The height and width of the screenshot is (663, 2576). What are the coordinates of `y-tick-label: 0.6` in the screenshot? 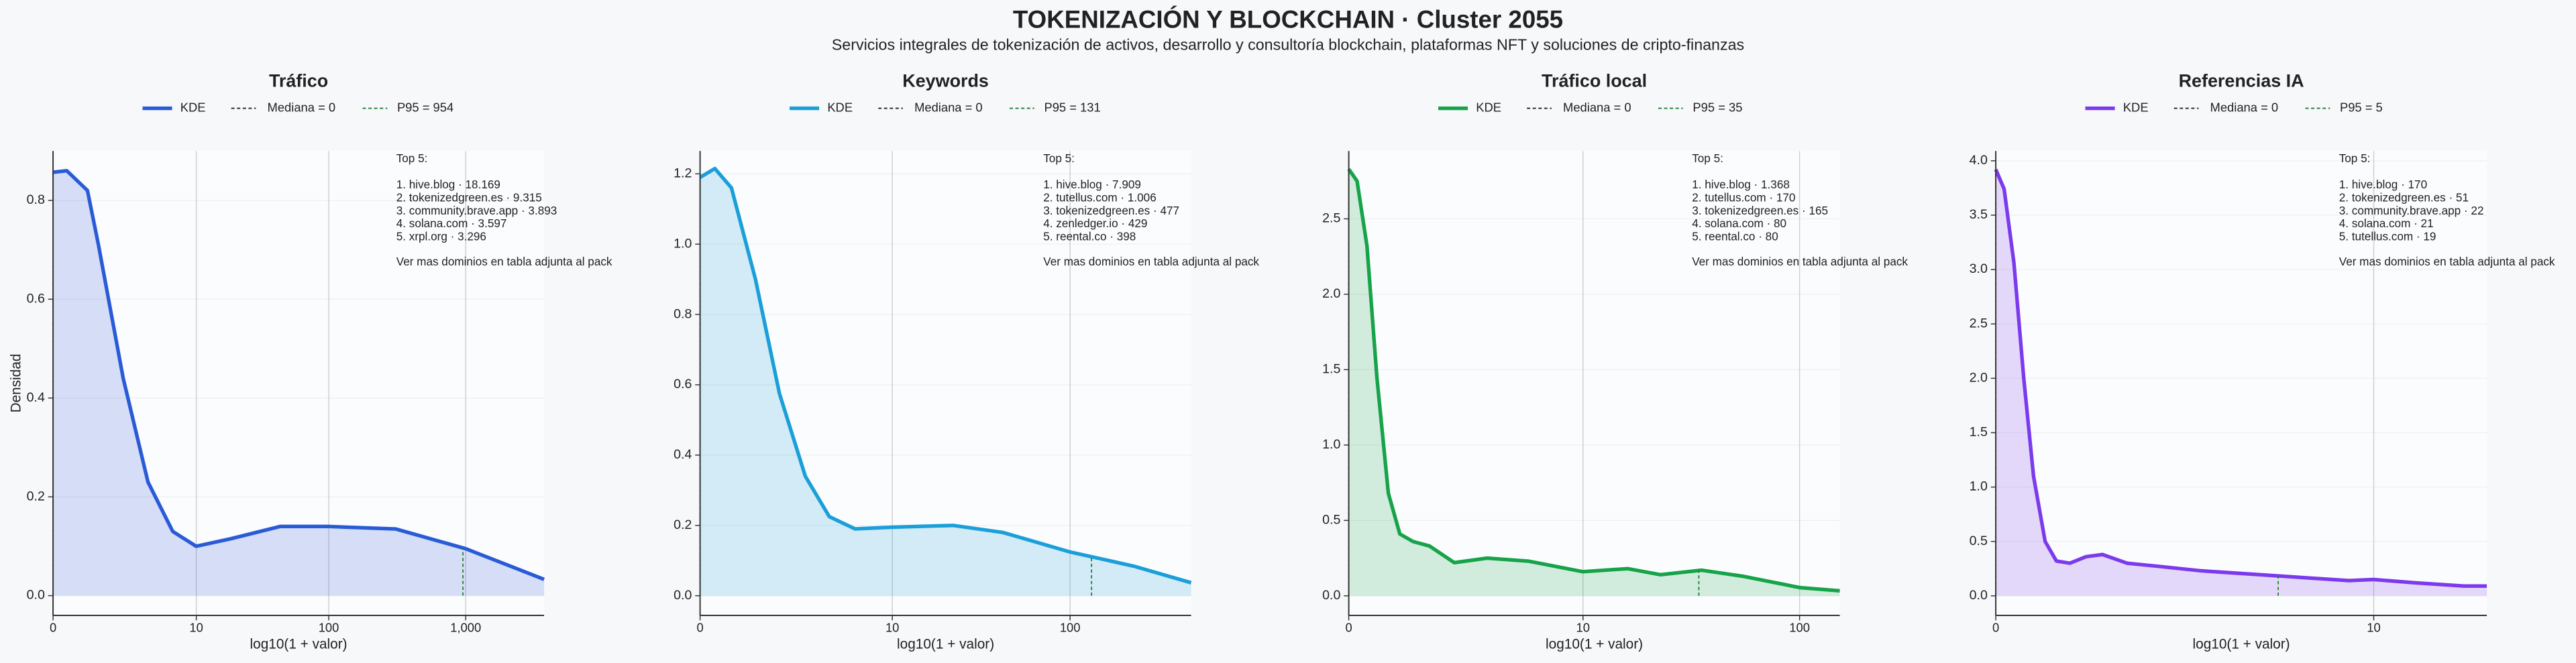 It's located at (683, 384).